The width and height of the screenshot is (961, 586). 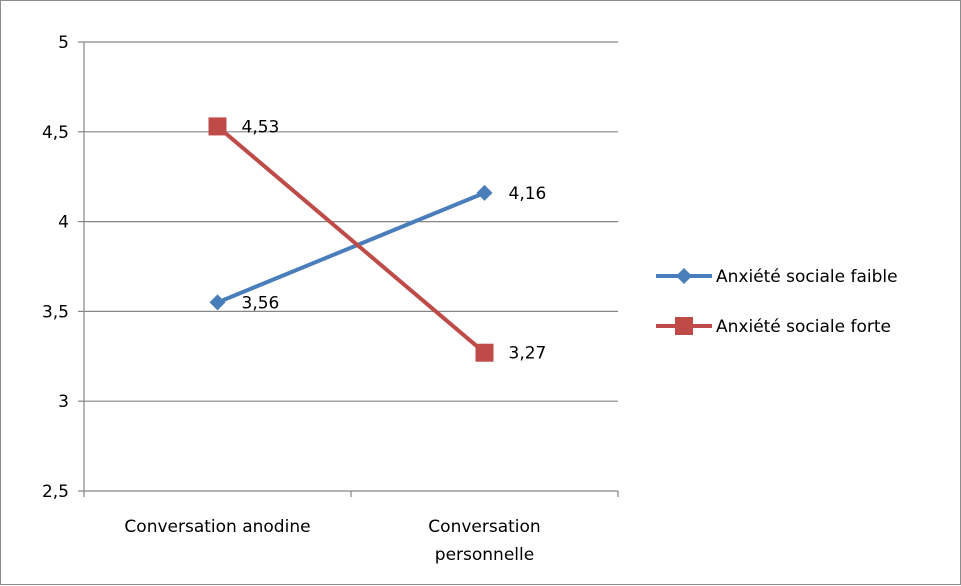 What do you see at coordinates (217, 527) in the screenshot?
I see `x-tick-label: Conversation anodine` at bounding box center [217, 527].